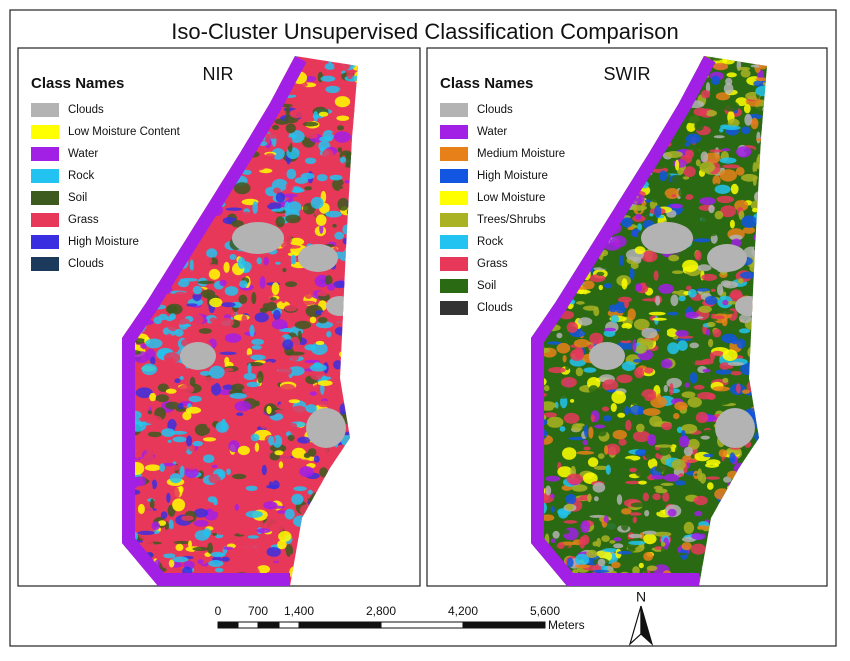 This screenshot has width=850, height=661. I want to click on scale-unit: Meters, so click(566, 625).